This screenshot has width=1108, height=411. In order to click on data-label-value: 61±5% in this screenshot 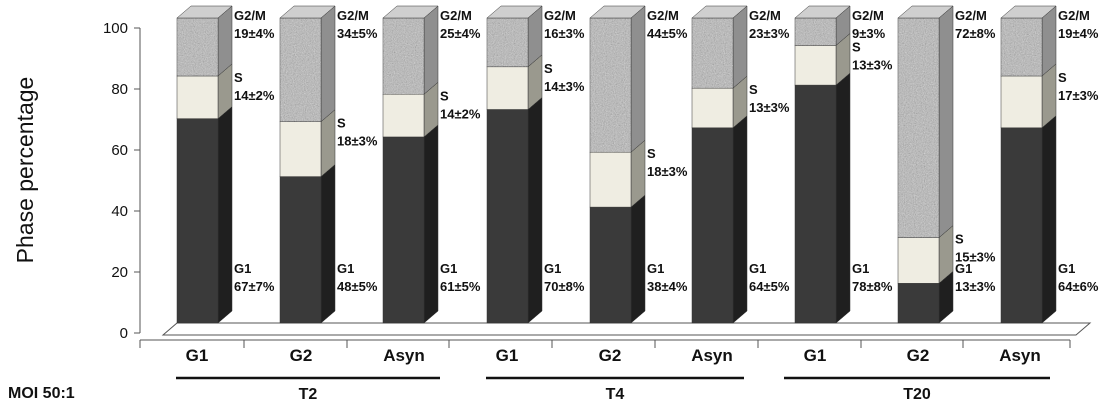, I will do `click(460, 286)`.